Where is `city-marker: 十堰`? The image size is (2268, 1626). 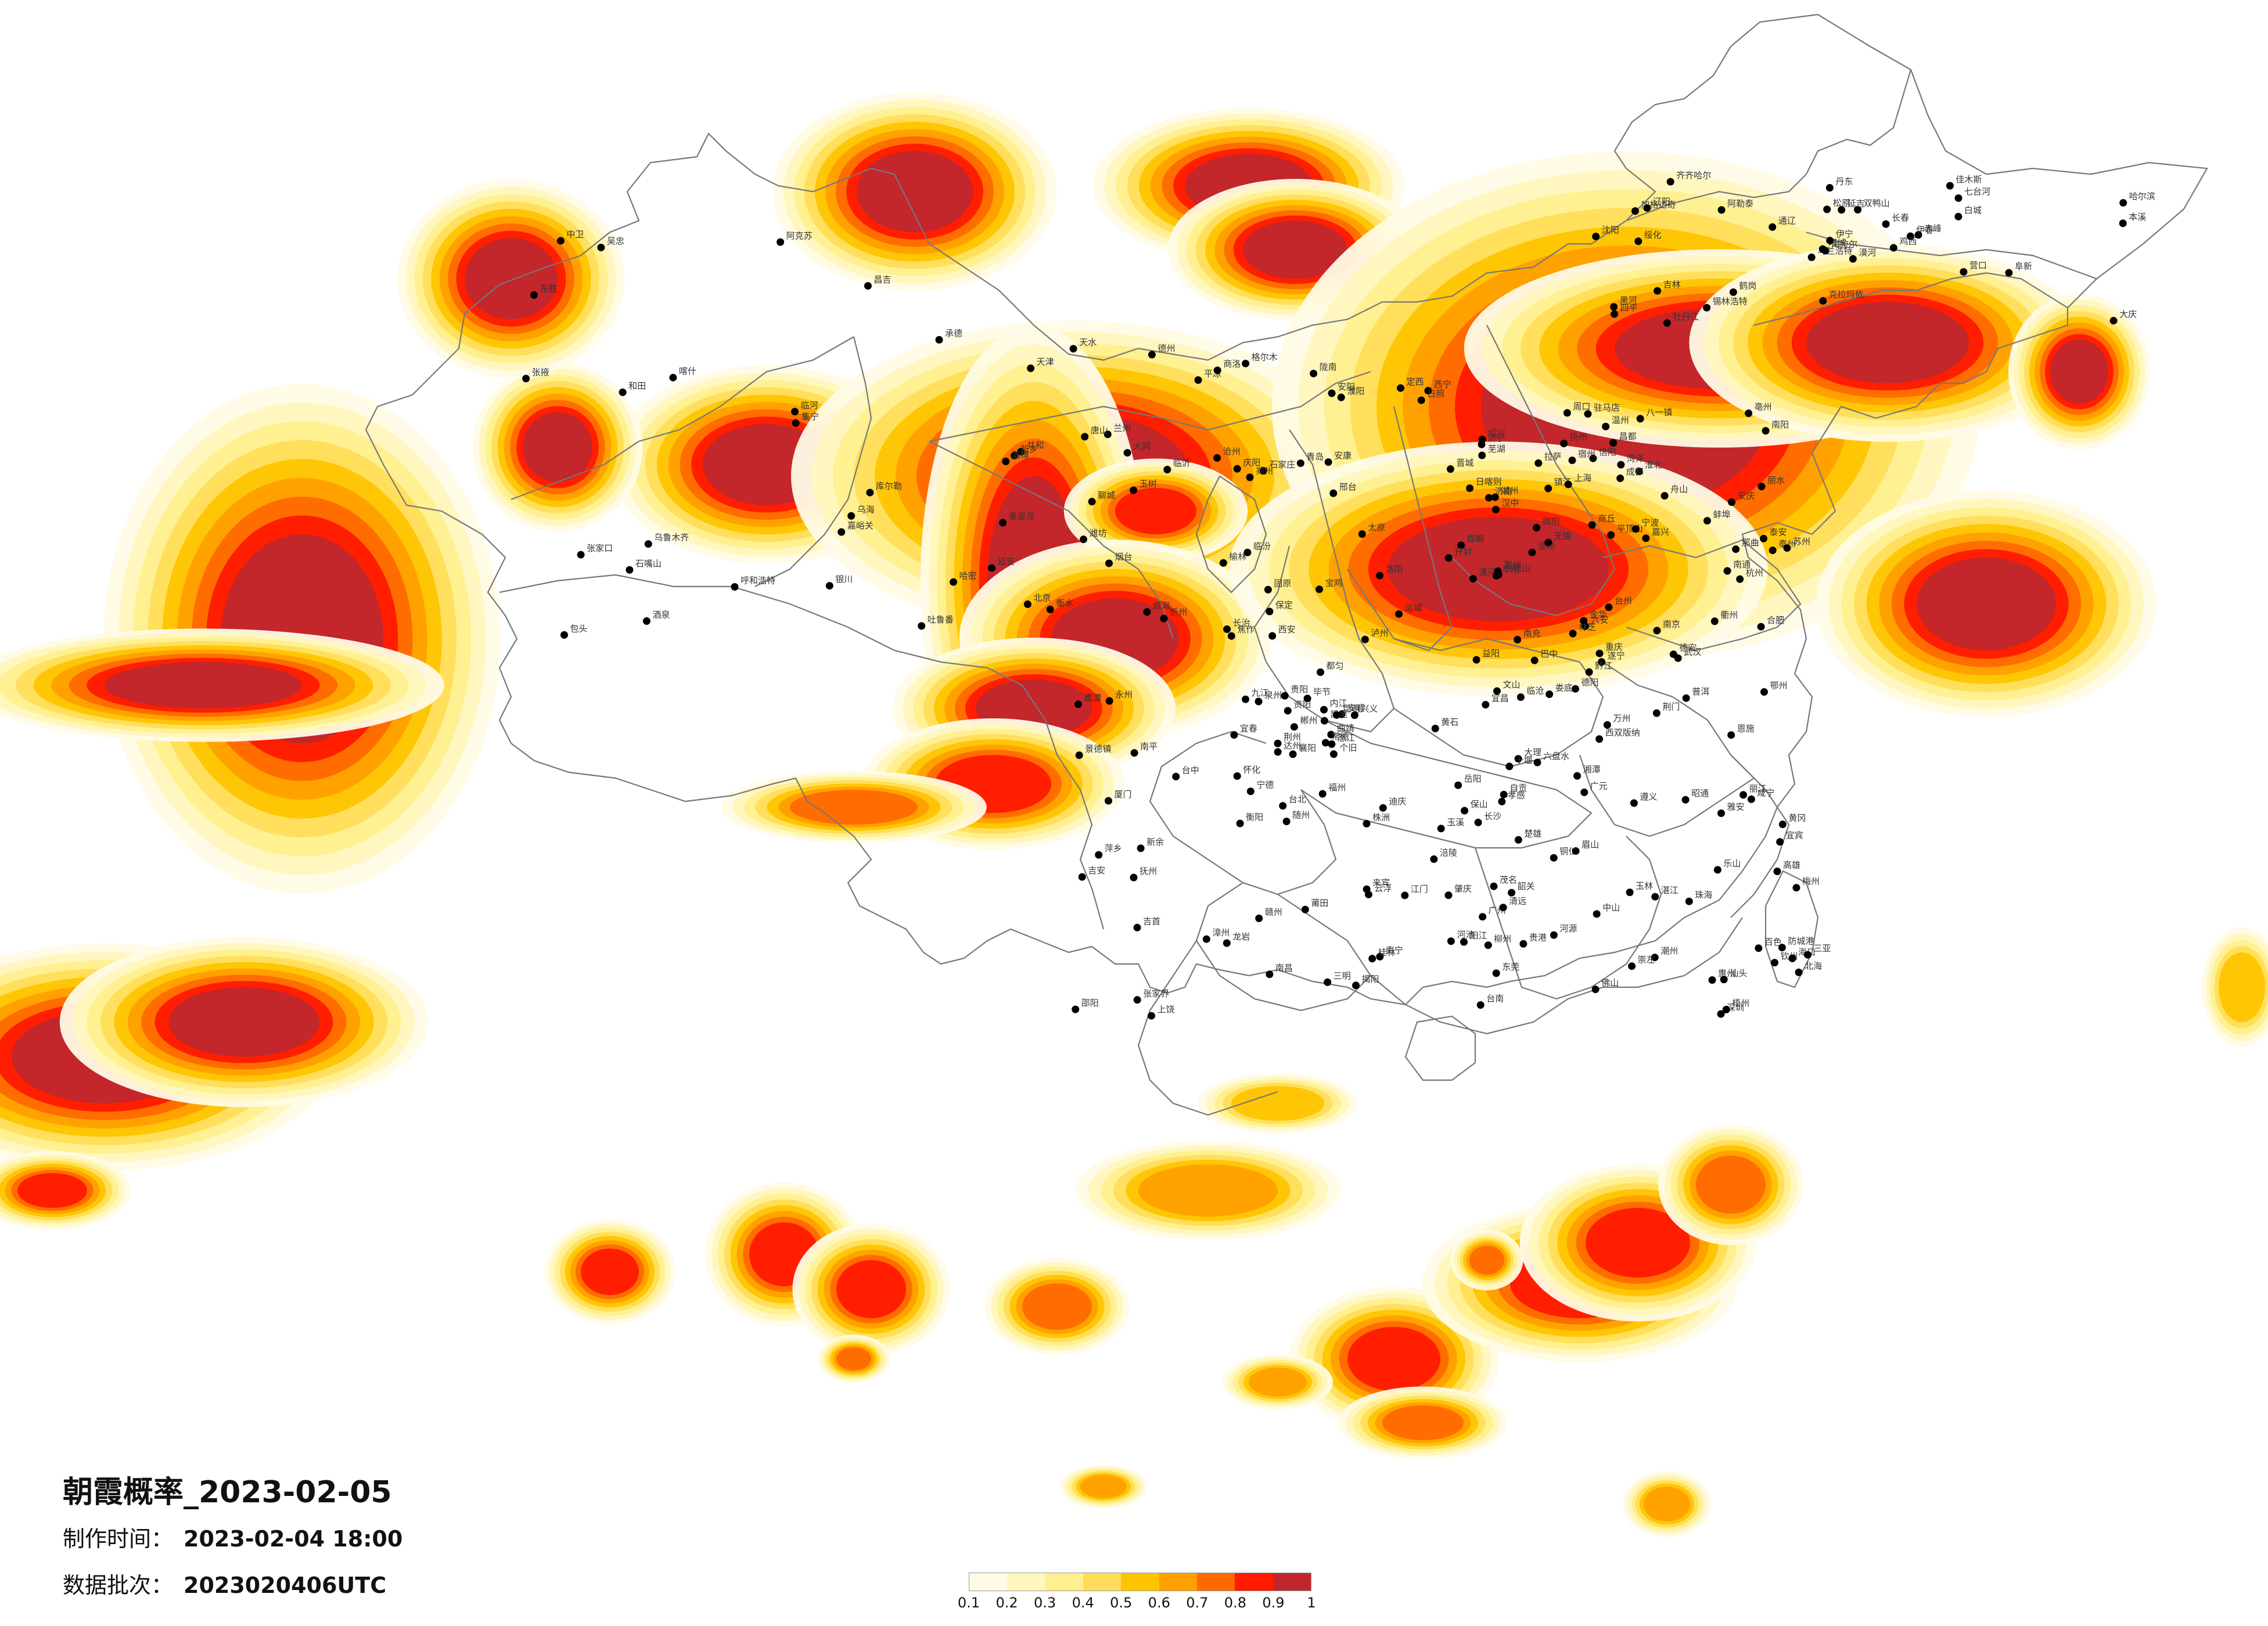
city-marker: 十堰 is located at coordinates (1519, 763).